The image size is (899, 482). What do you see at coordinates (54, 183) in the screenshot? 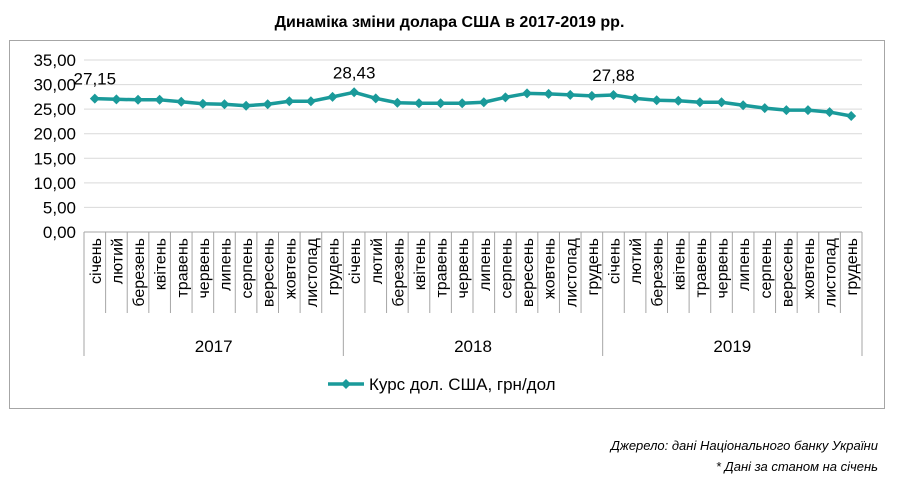
I see `y-tick-label: 10,00` at bounding box center [54, 183].